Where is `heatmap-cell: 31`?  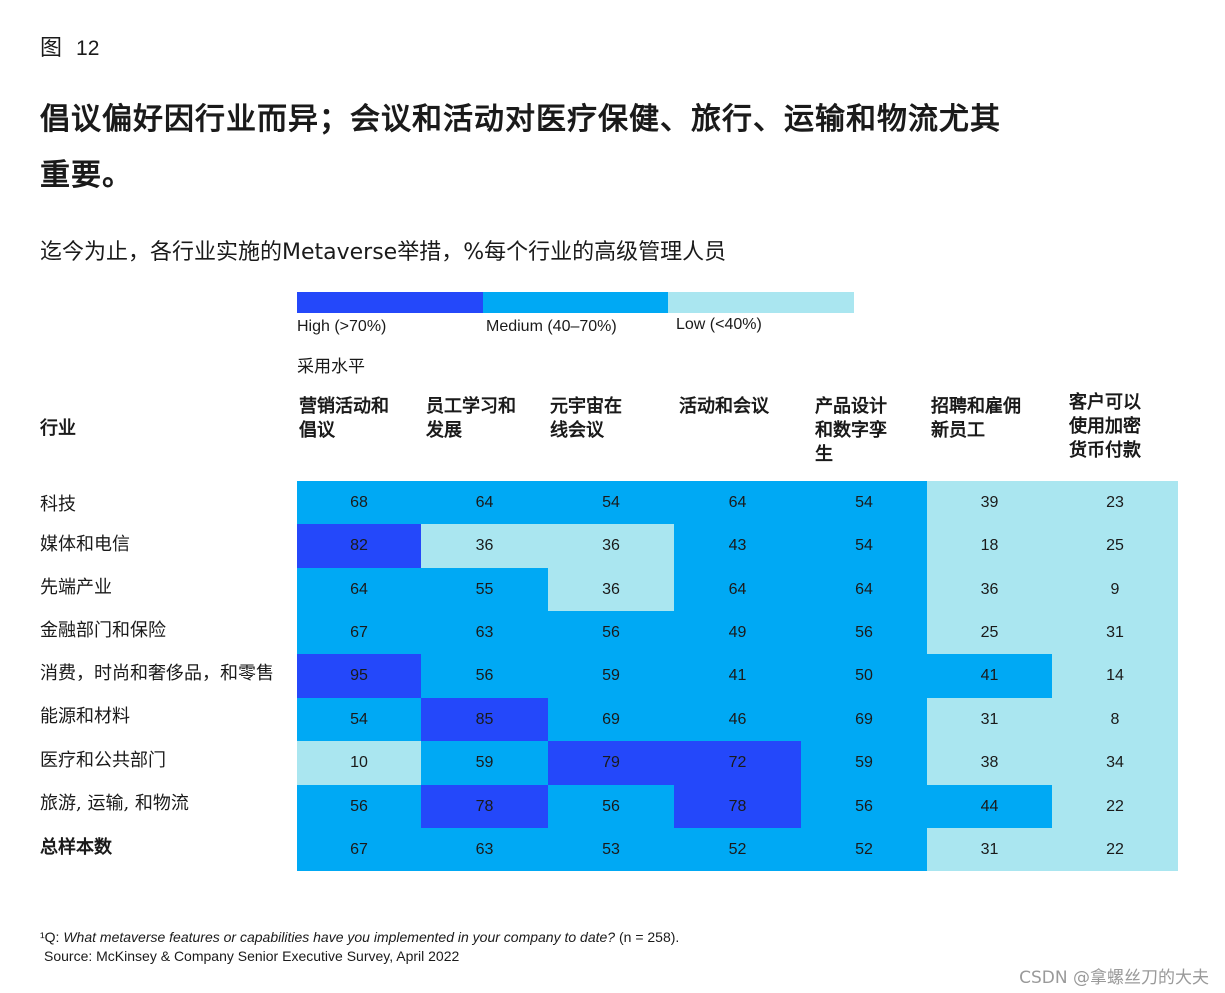
heatmap-cell: 31 is located at coordinates (1115, 632).